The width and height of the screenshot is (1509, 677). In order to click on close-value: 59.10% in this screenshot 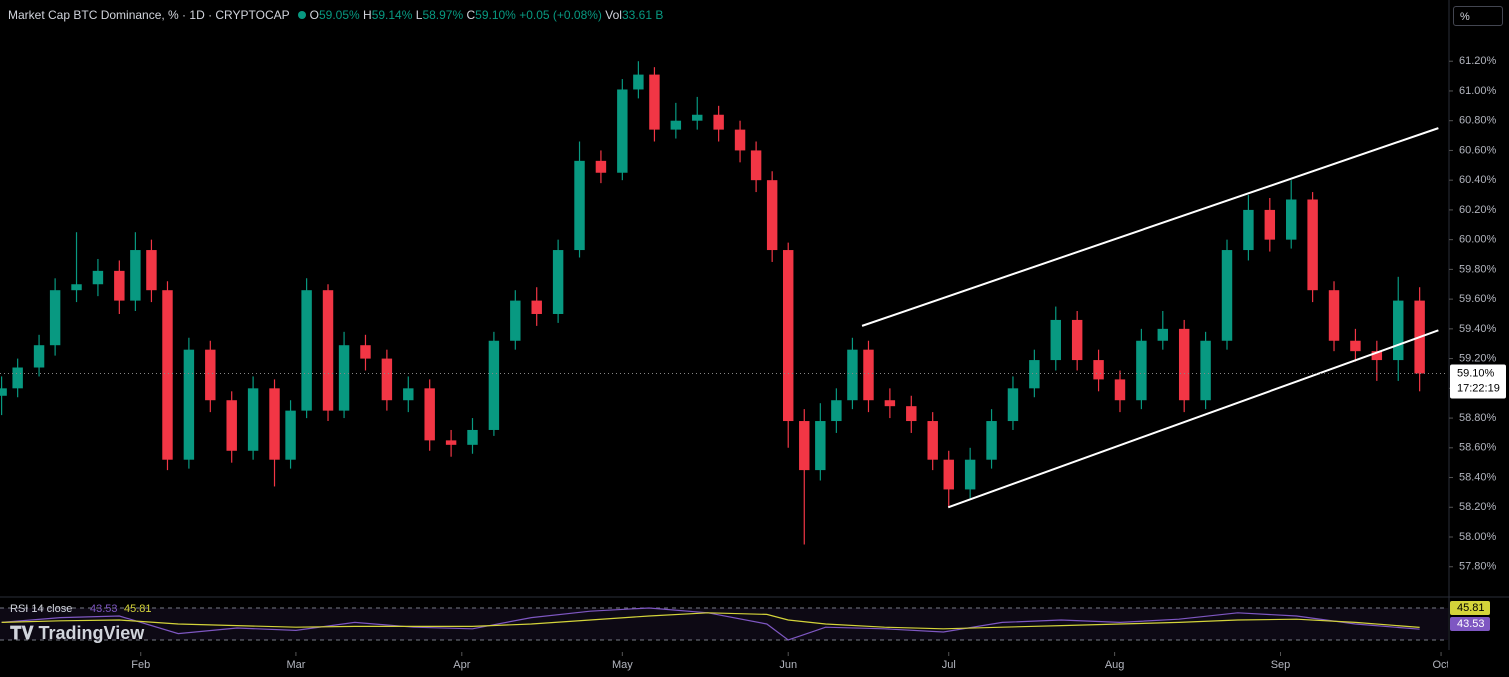, I will do `click(495, 15)`.